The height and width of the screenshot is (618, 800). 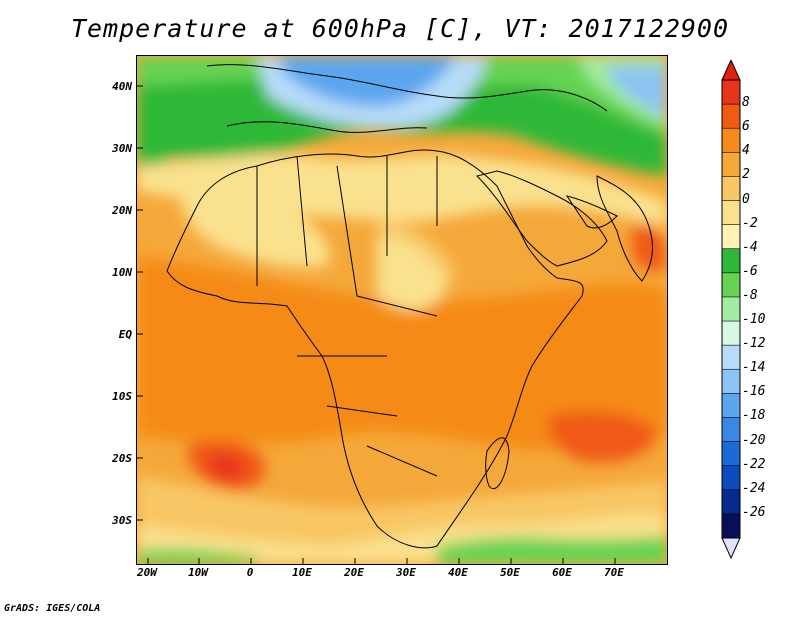 What do you see at coordinates (125, 334) in the screenshot?
I see `lat-label-eq: EQ` at bounding box center [125, 334].